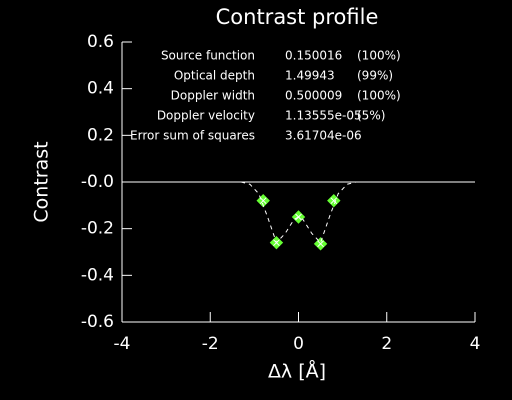 This screenshot has width=512, height=400. Describe the element at coordinates (386, 344) in the screenshot. I see `x-tick-label: 2` at that location.